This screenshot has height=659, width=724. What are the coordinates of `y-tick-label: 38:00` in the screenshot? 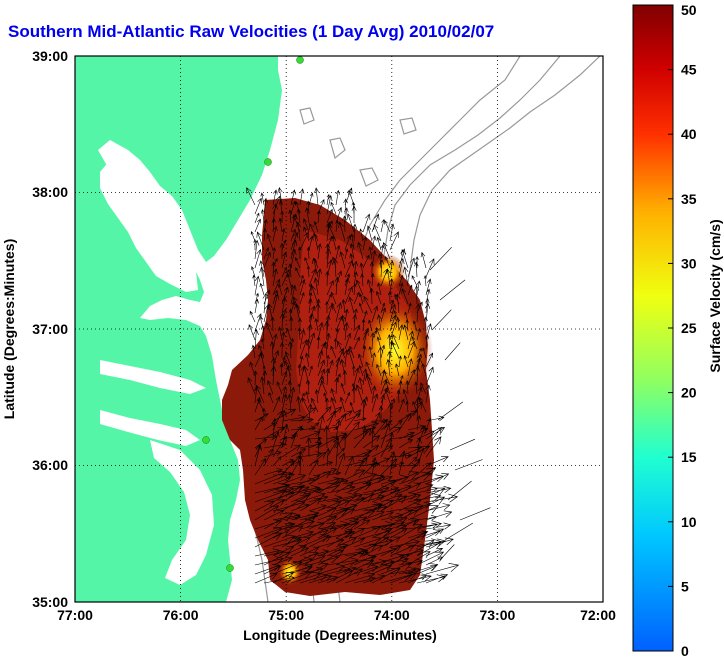 It's located at (50, 192).